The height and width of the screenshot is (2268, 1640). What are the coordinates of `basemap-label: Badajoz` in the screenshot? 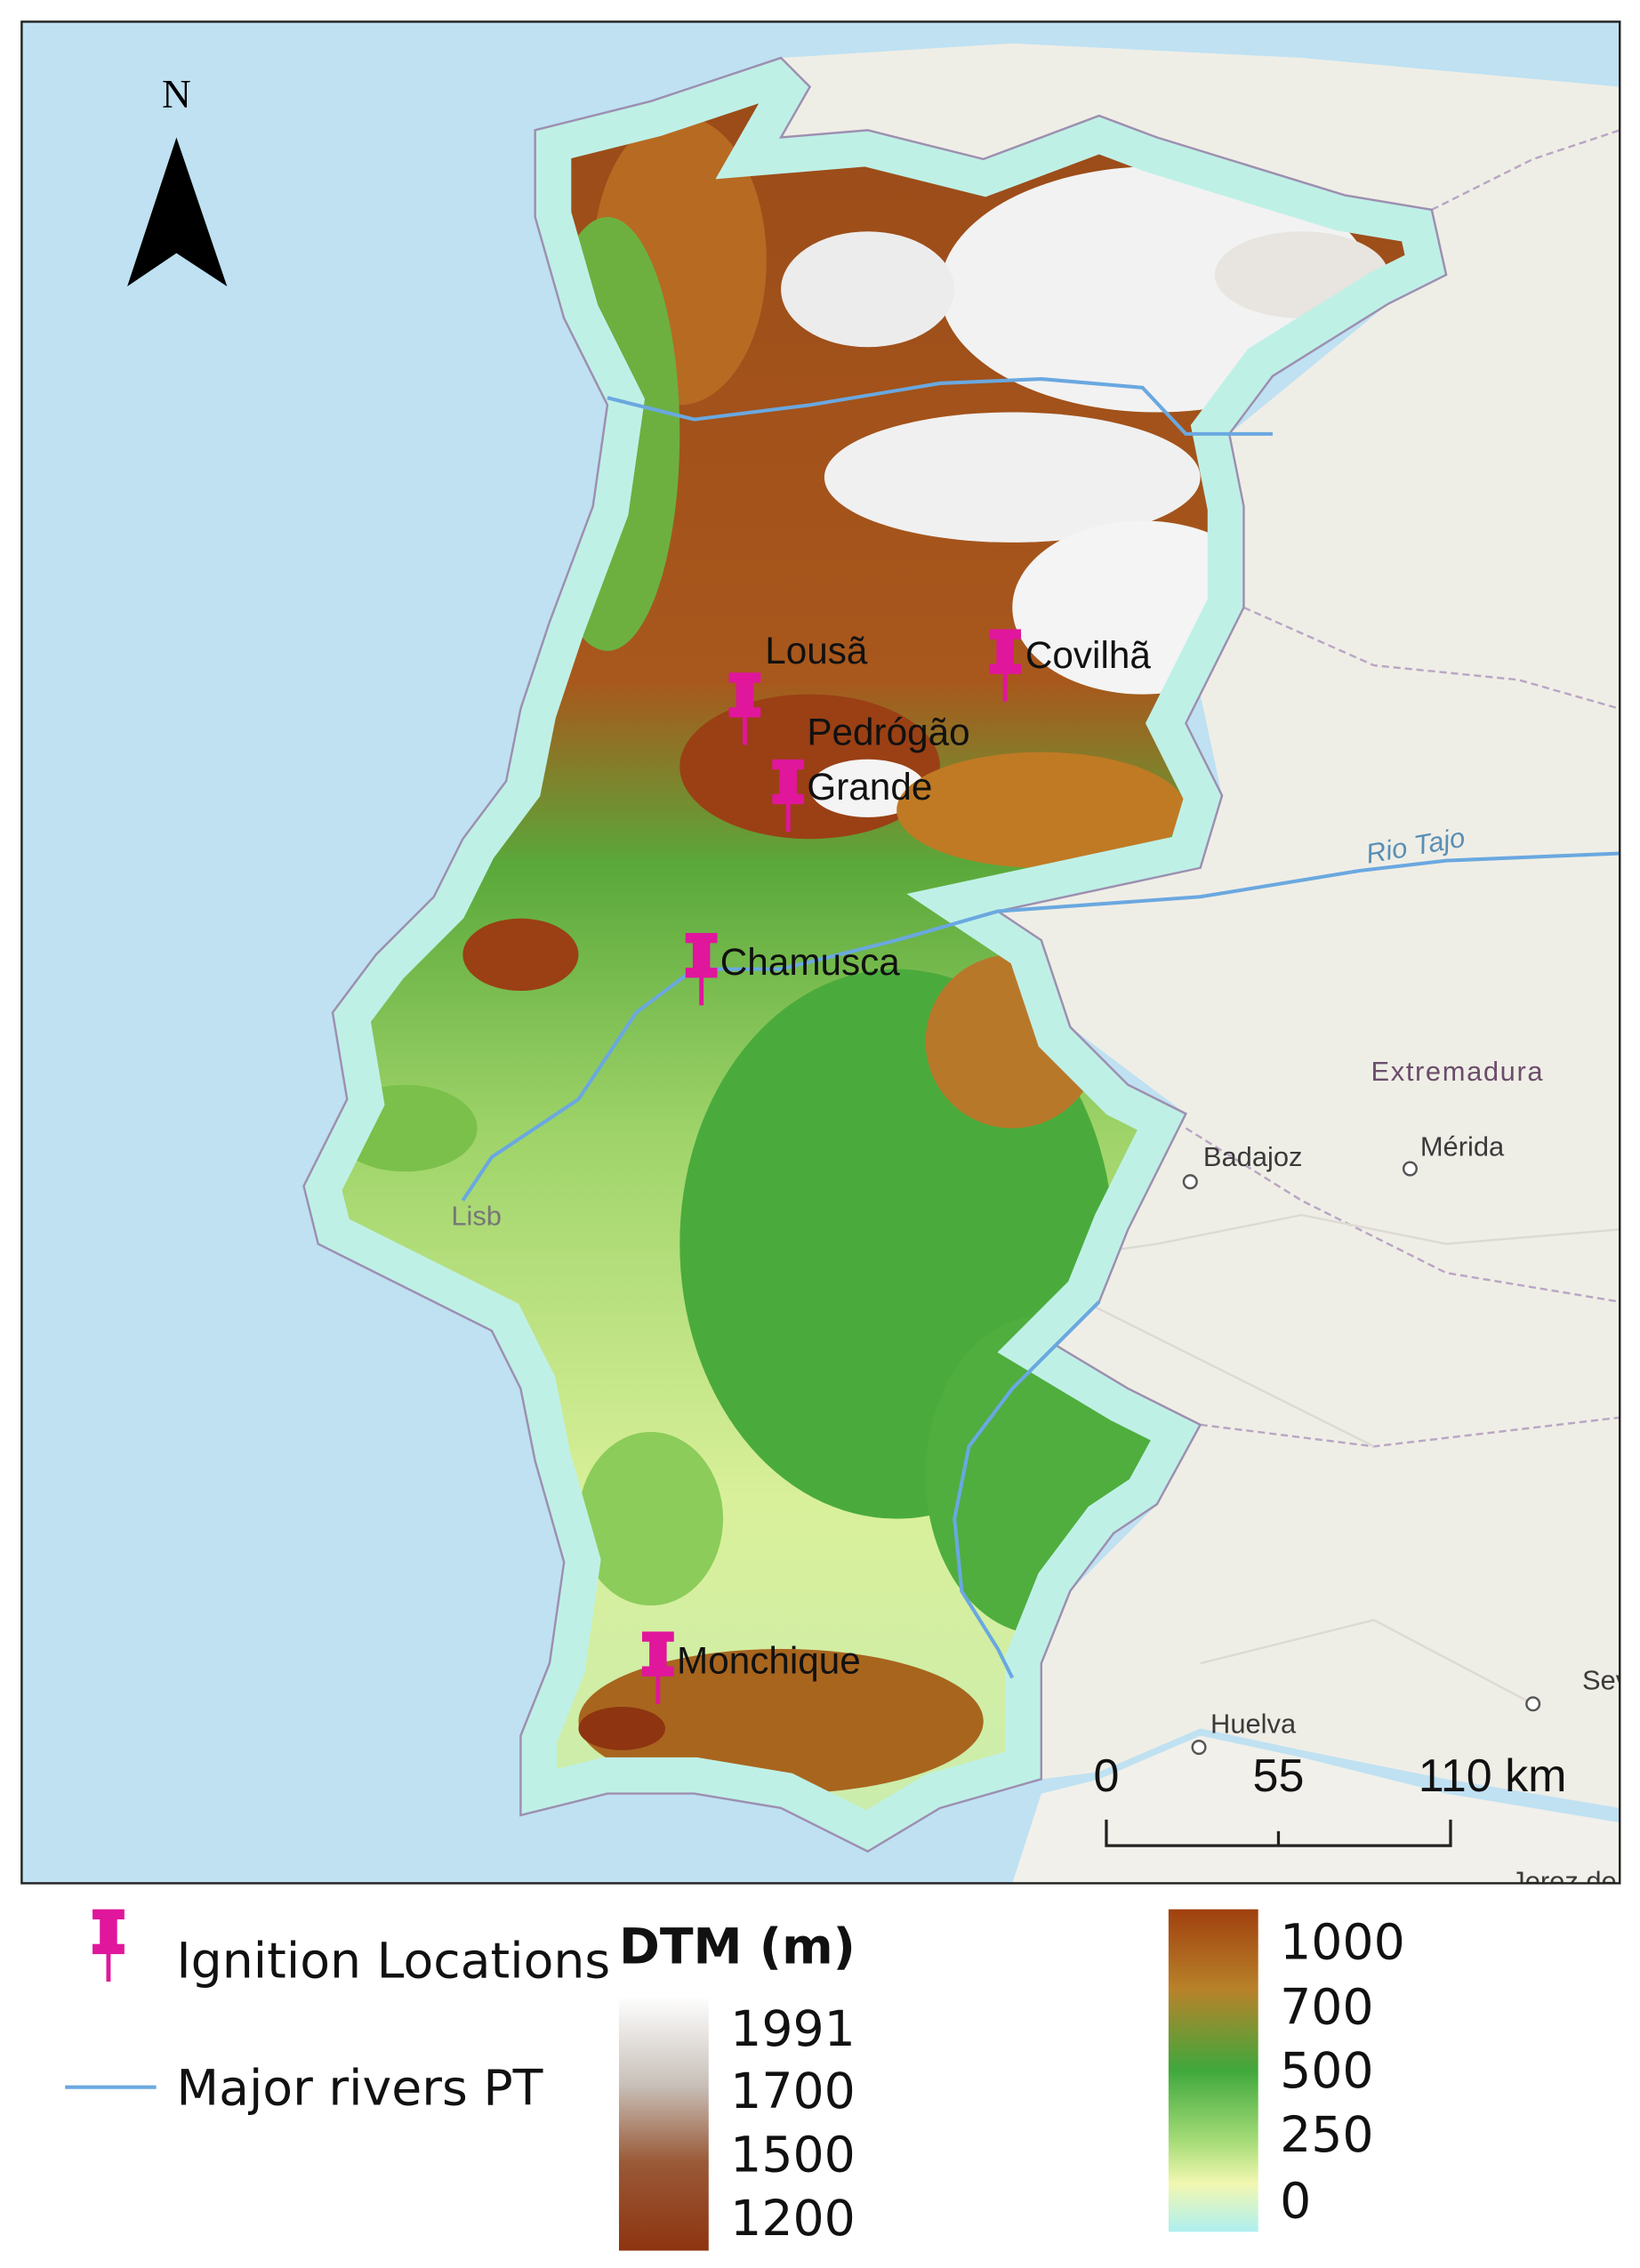 It's located at (1253, 1156).